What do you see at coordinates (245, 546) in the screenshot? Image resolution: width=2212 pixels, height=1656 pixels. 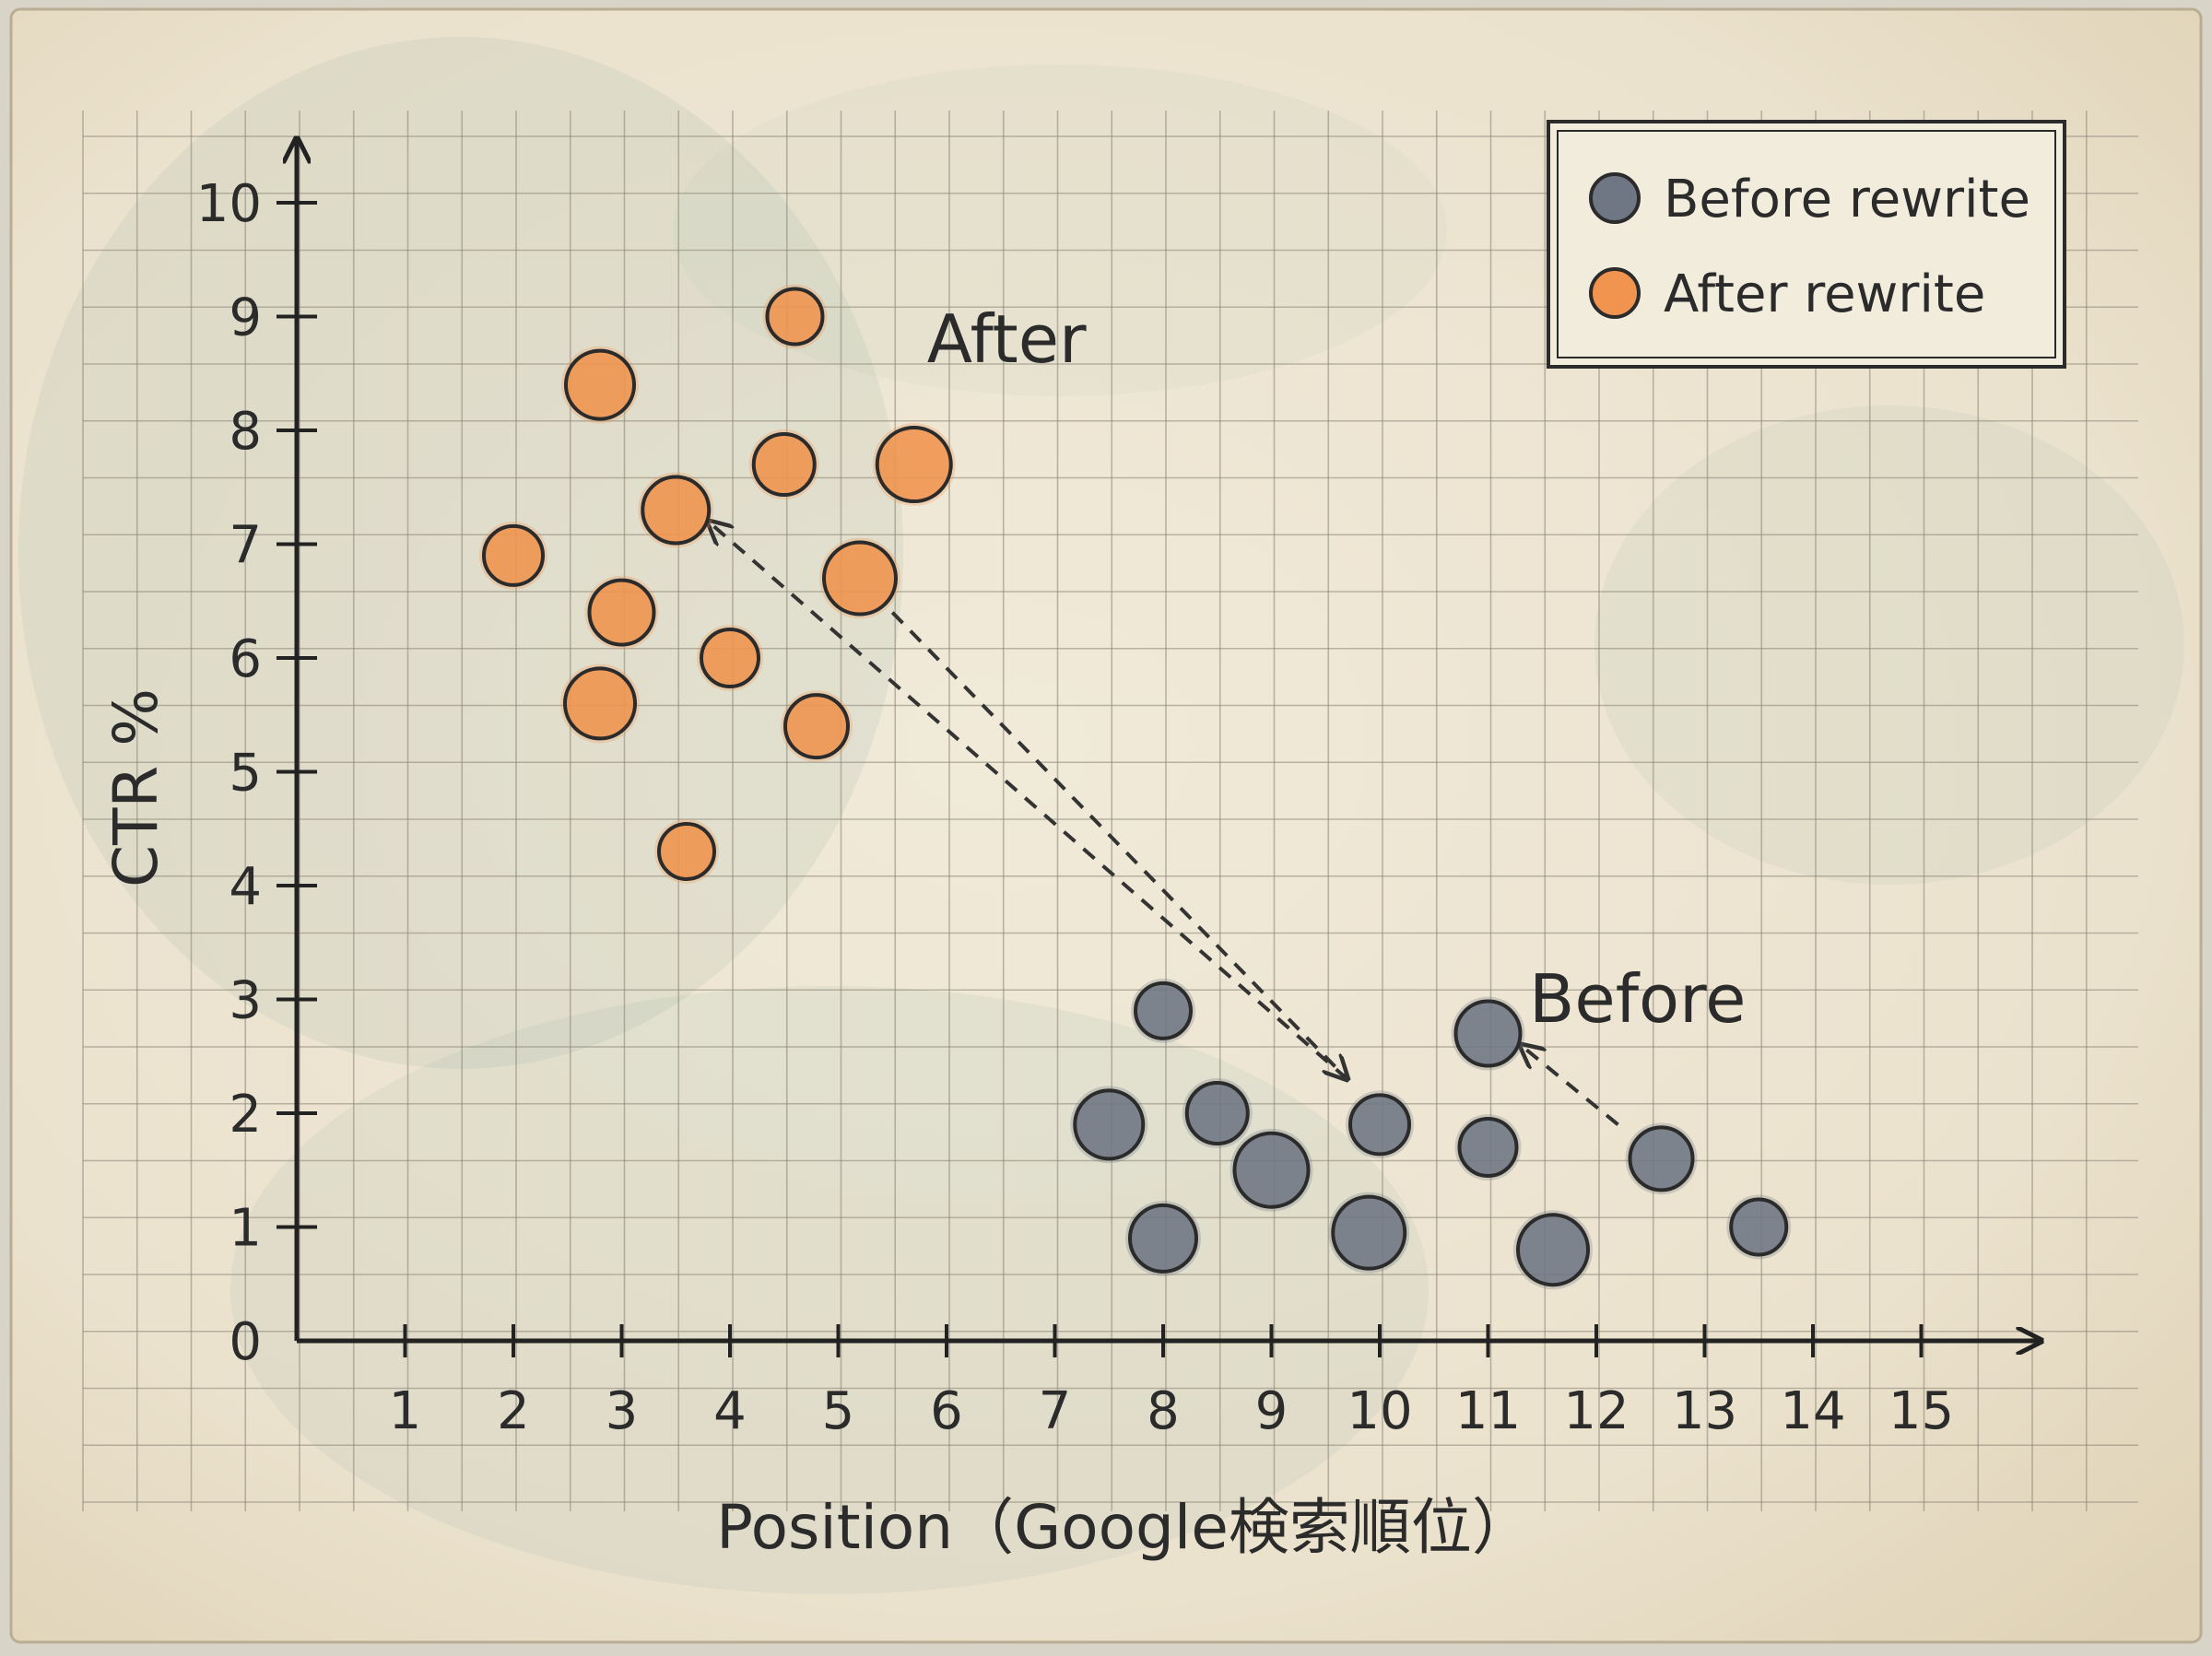 I see `y-tick-label: 7` at bounding box center [245, 546].